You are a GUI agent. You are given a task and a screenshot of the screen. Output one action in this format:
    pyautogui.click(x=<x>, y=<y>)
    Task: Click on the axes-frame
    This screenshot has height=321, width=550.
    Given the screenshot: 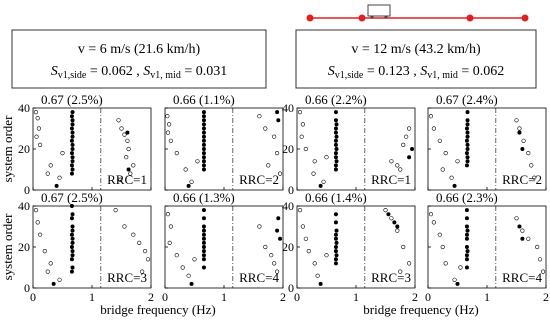 What is the action you would take?
    pyautogui.click(x=92, y=247)
    